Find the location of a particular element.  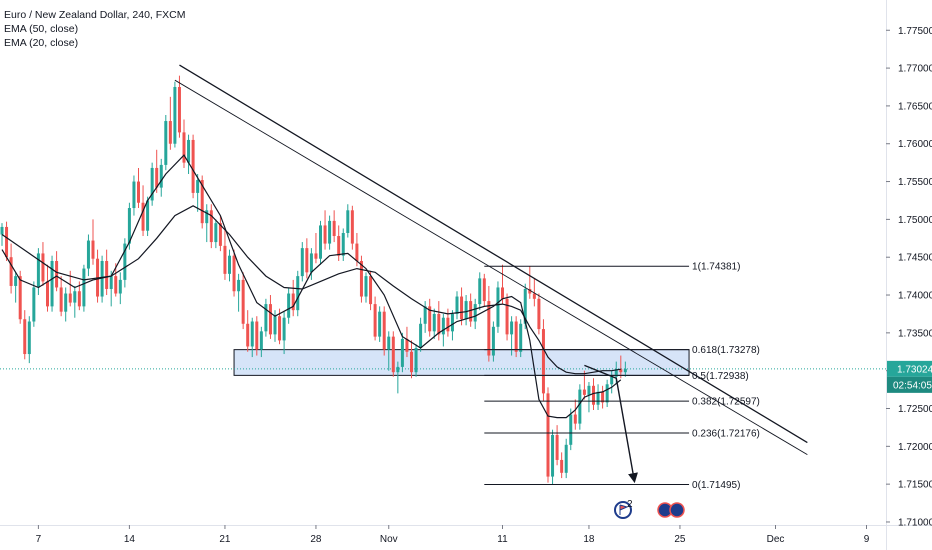

calendar-flag-icon: 2 is located at coordinates (623, 509).